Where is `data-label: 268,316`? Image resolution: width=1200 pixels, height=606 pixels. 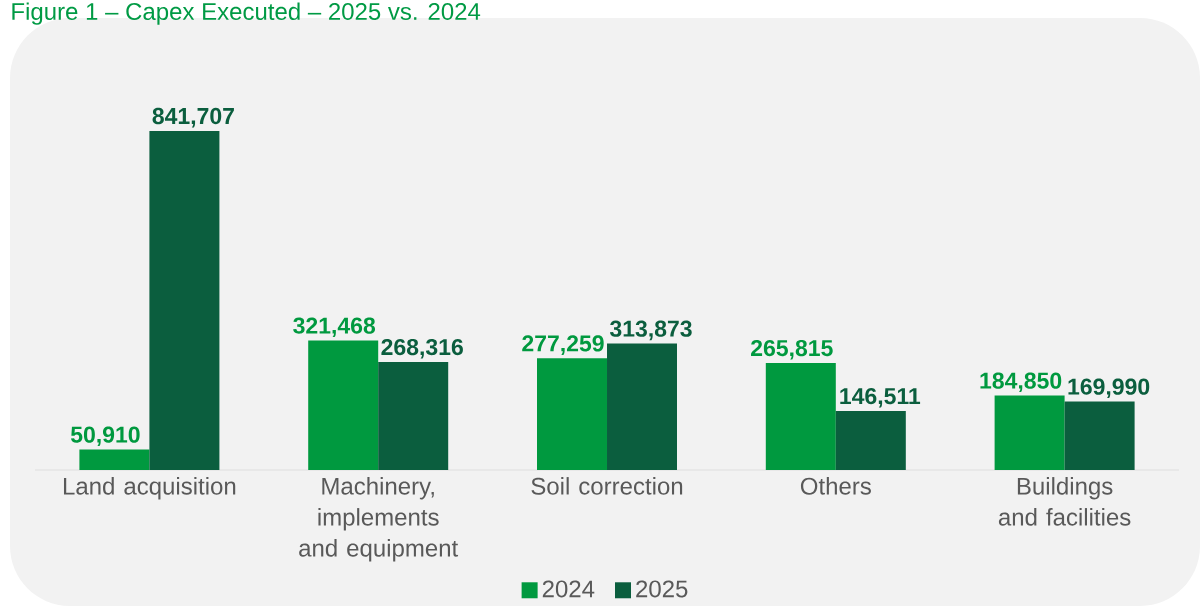 data-label: 268,316 is located at coordinates (422, 348).